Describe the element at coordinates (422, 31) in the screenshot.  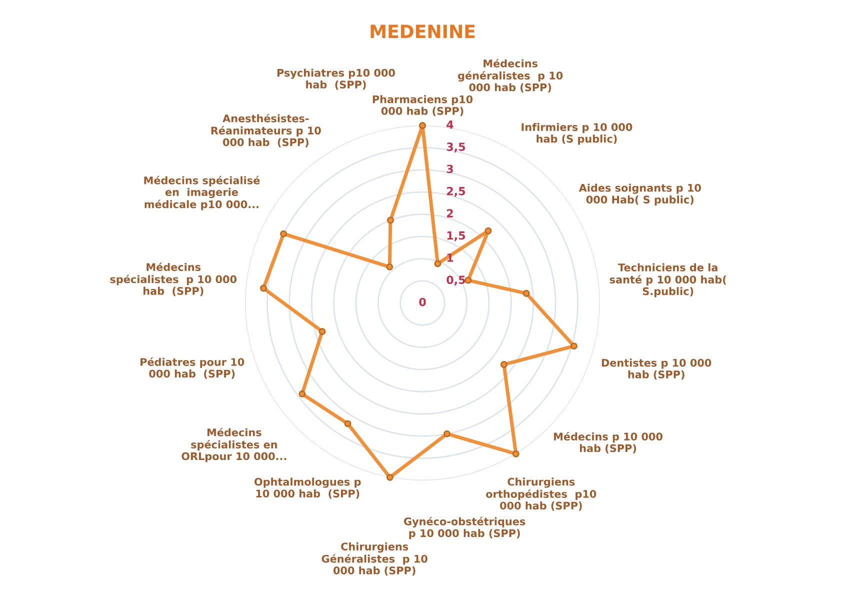
I see `chart-title: MEDENINE` at that location.